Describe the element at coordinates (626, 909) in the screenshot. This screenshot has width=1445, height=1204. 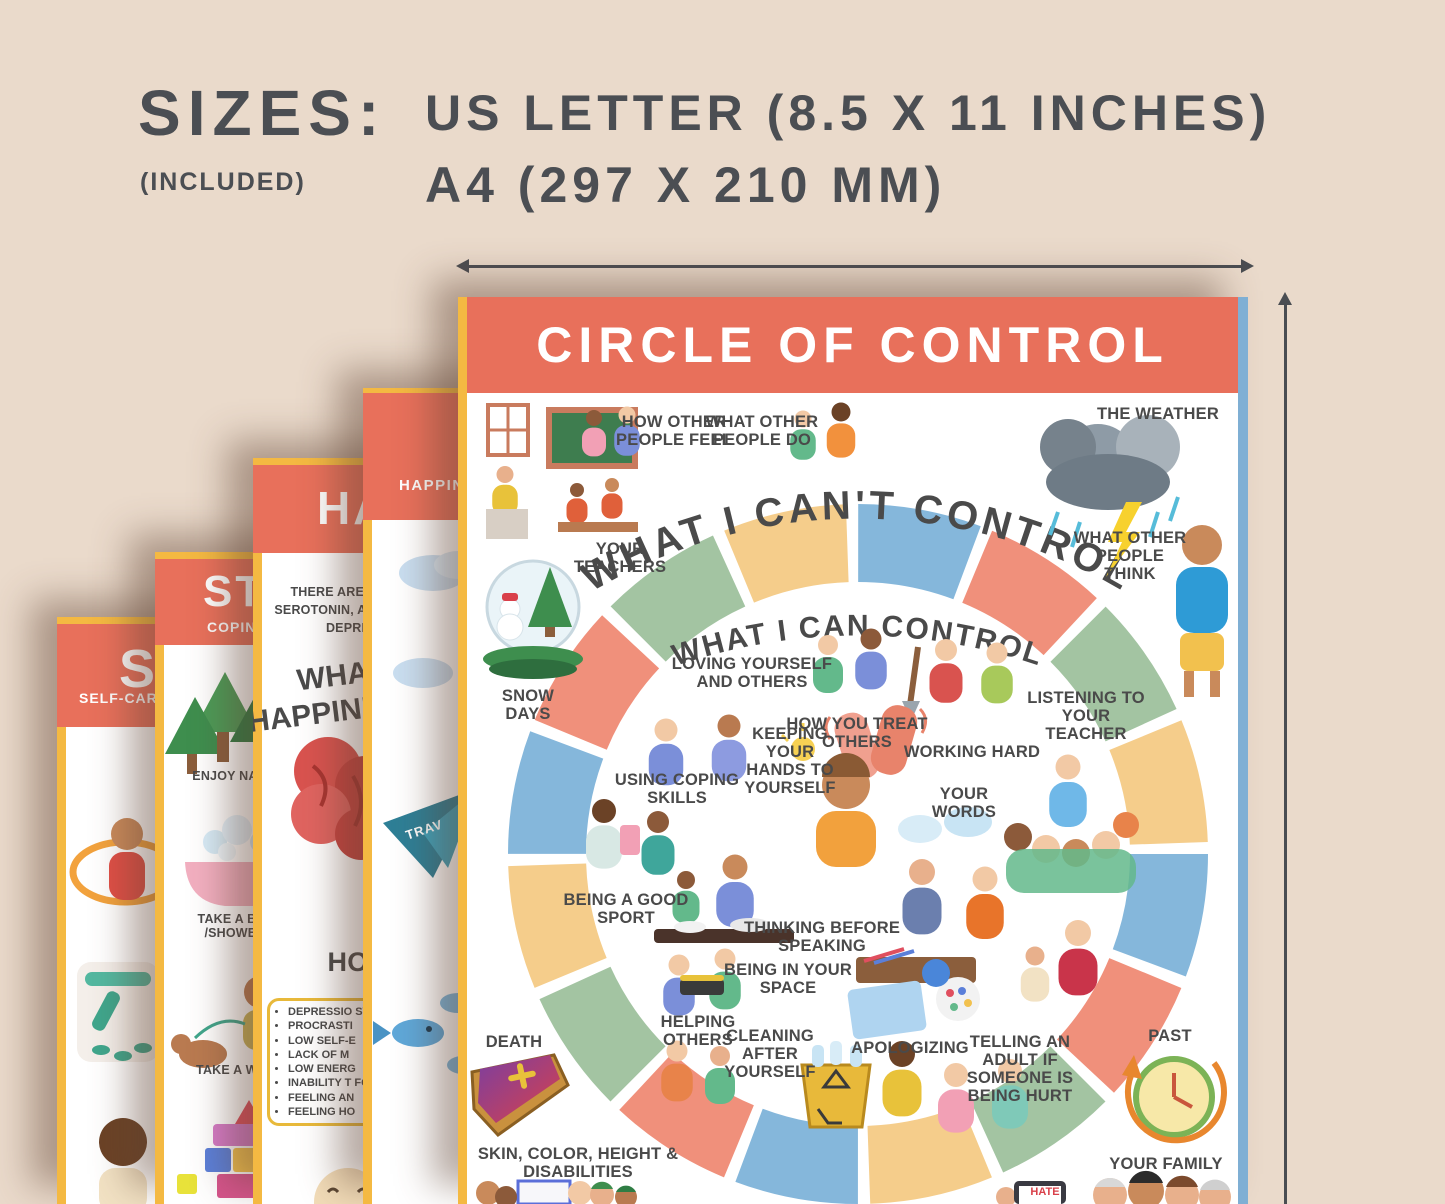
I see `label-being-a-good-sport: BEING A GOOD SPORT` at that location.